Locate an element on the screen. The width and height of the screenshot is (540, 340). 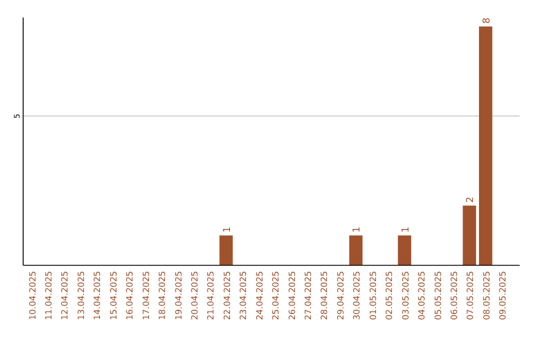
x-tick-label: 28.04.2025 is located at coordinates (325, 295).